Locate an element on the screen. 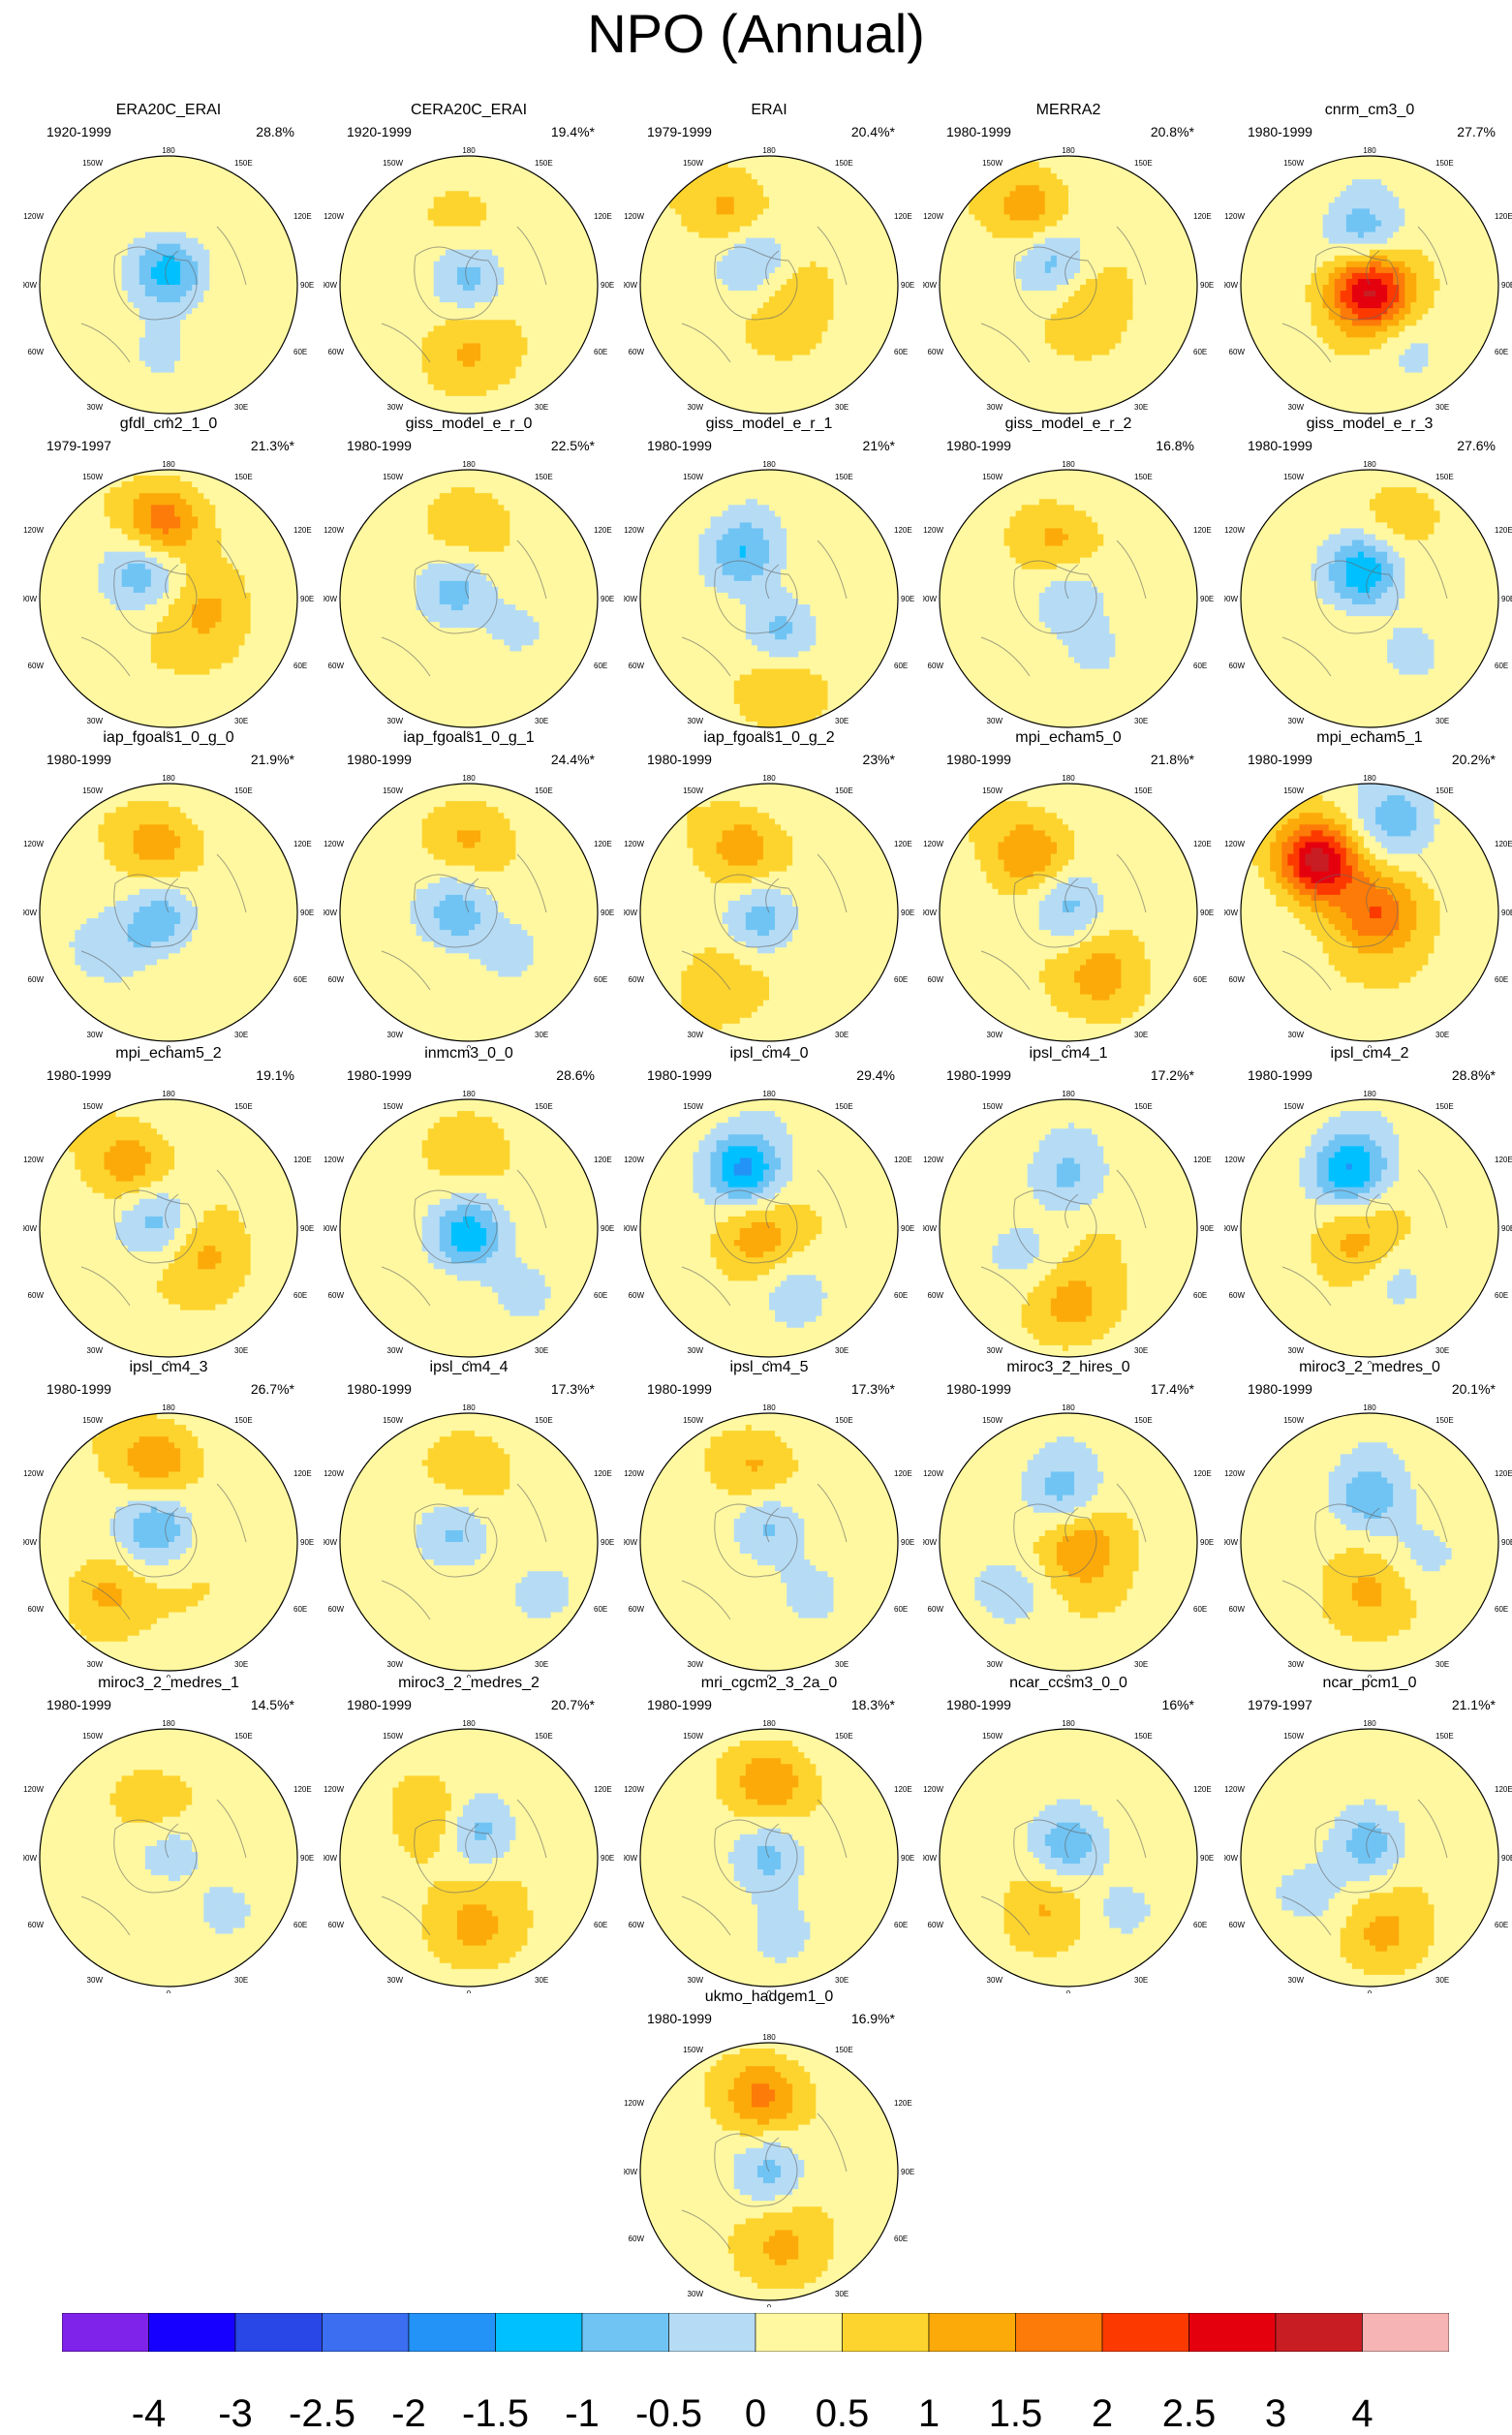  panel-variance: 27.6% is located at coordinates (1477, 445).